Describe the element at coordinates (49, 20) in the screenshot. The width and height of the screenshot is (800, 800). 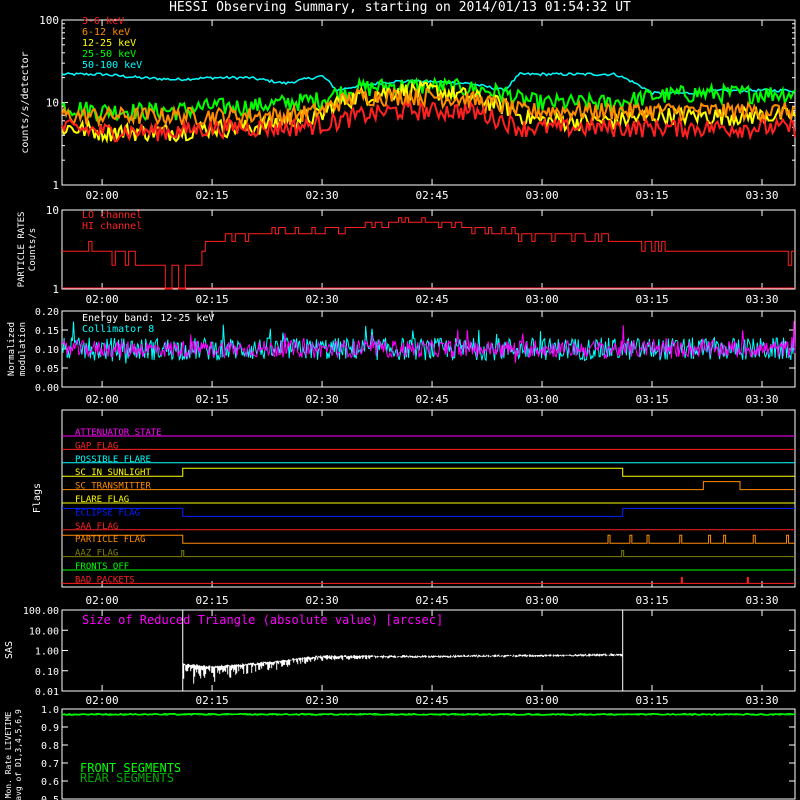
I see `count-rate-ytick-label: 100` at that location.